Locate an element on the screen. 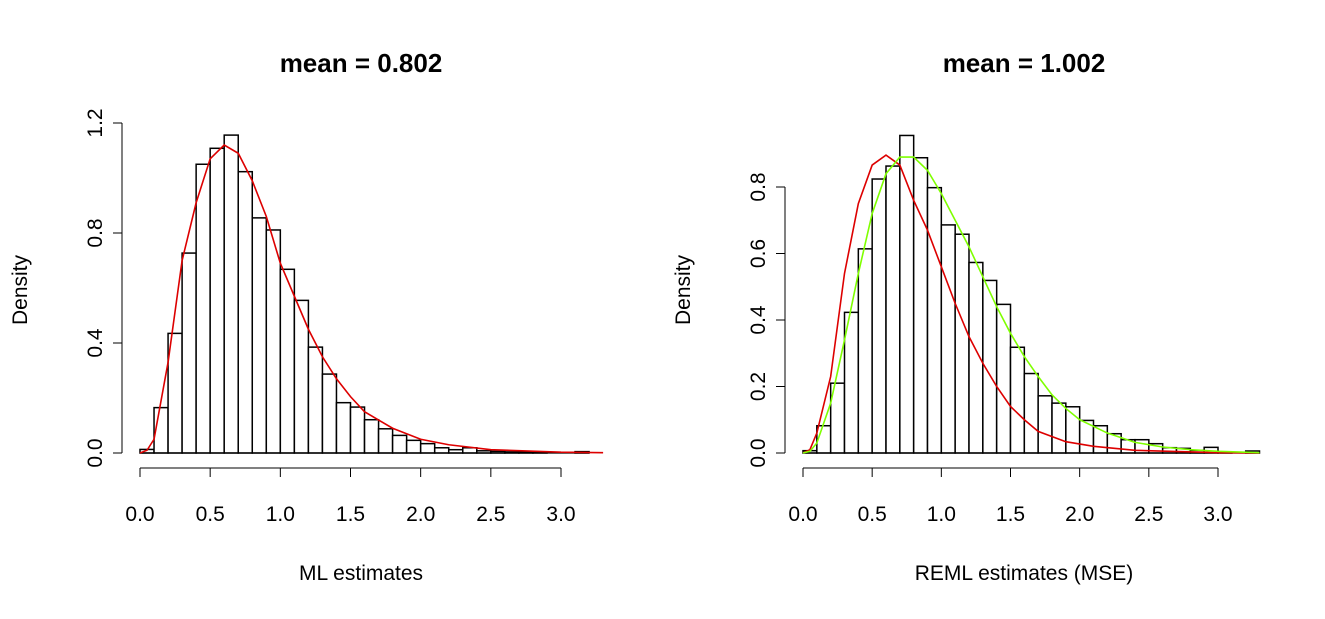 This screenshot has height=619, width=1325. panel-title: mean = 0.802 is located at coordinates (361, 63).